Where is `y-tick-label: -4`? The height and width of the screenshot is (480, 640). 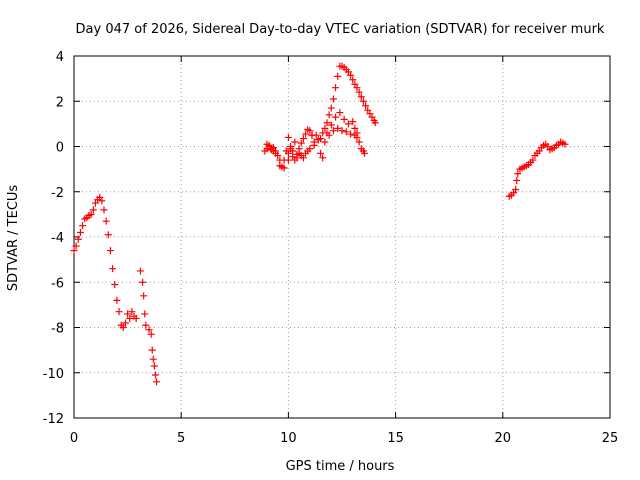
y-tick-label: -4 is located at coordinates (57, 238).